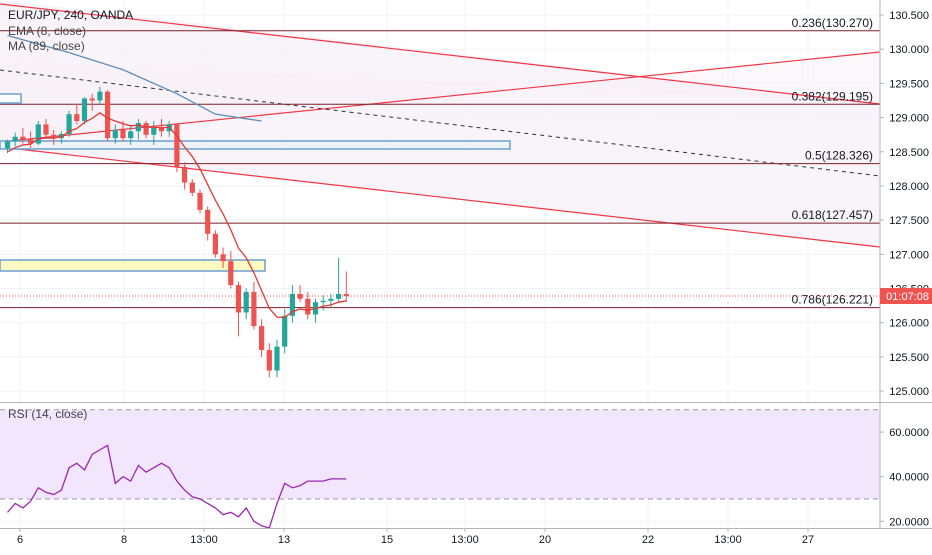 The image size is (932, 555). Describe the element at coordinates (648, 540) in the screenshot. I see `time-axis-tick-label: 22` at that location.